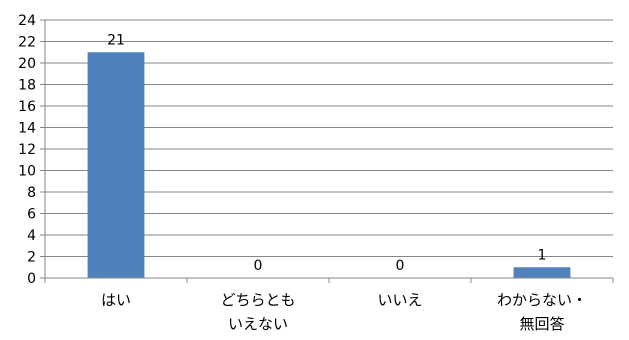 The width and height of the screenshot is (629, 340). Describe the element at coordinates (399, 300) in the screenshot. I see `x-category-label: いいえ` at that location.